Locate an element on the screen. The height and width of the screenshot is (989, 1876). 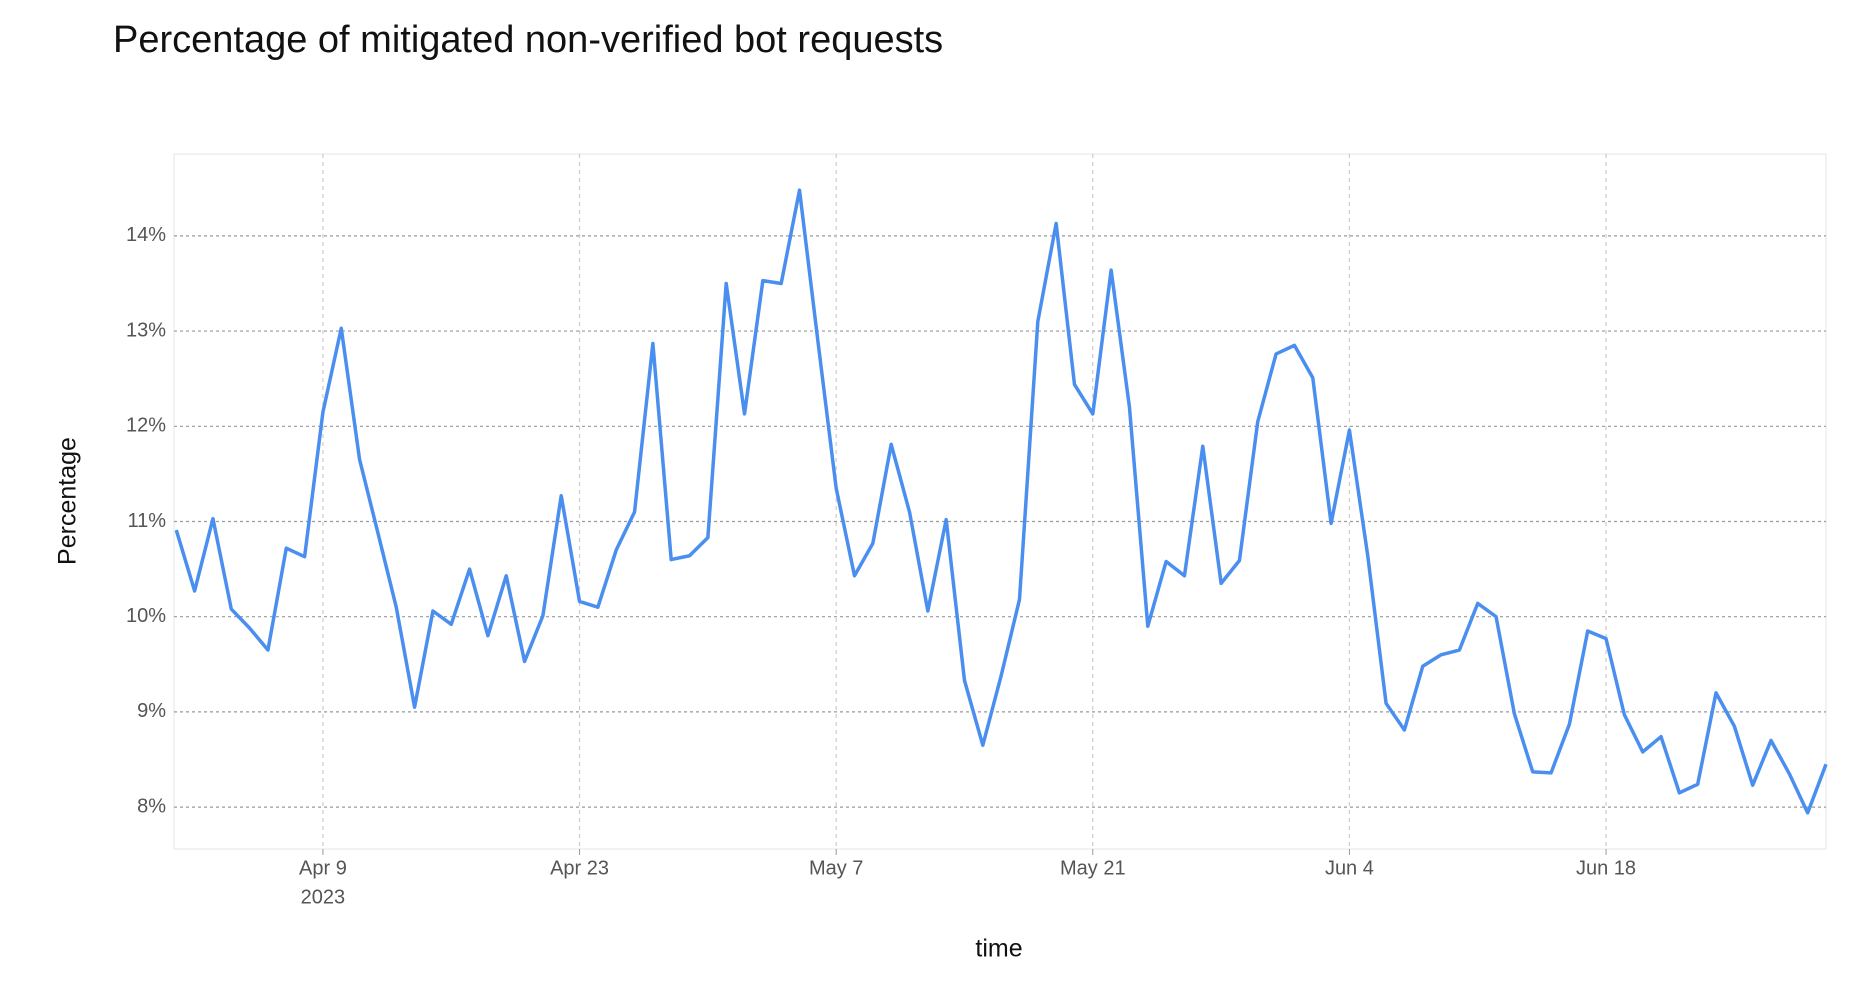
y-tick-label: 12% is located at coordinates (146, 426).